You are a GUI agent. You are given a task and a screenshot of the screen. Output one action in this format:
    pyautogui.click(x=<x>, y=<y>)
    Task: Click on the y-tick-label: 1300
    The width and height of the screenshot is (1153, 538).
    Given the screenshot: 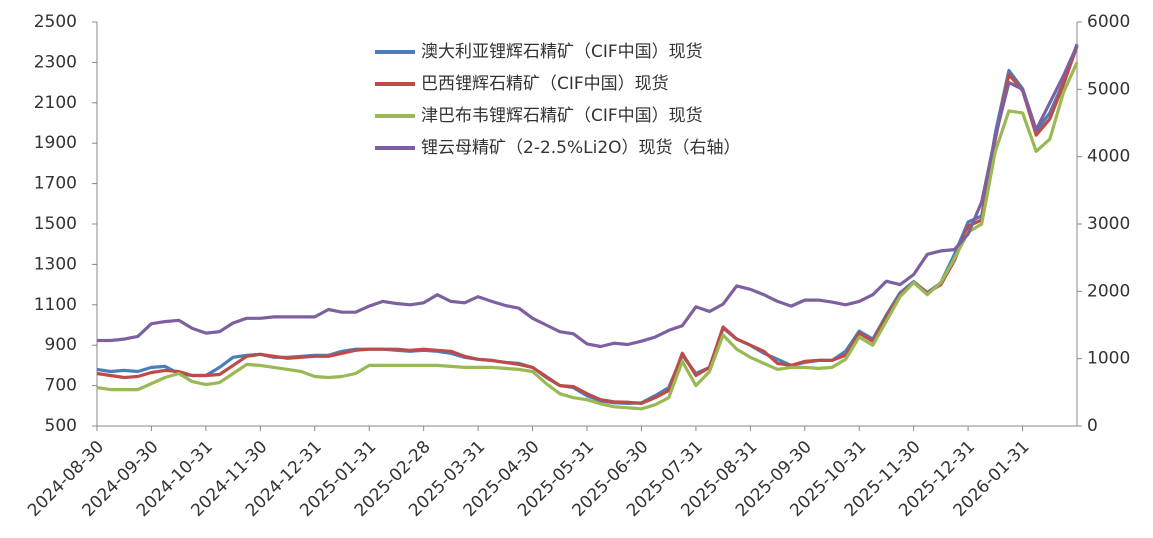 What is the action you would take?
    pyautogui.click(x=55, y=264)
    